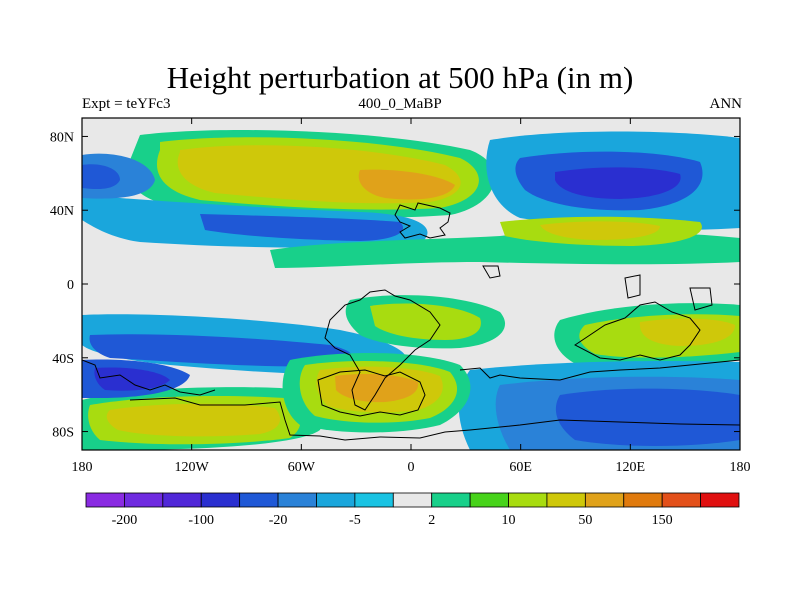 The width and height of the screenshot is (800, 600). Describe the element at coordinates (631, 467) in the screenshot. I see `lon-tick-label: 120E` at that location.